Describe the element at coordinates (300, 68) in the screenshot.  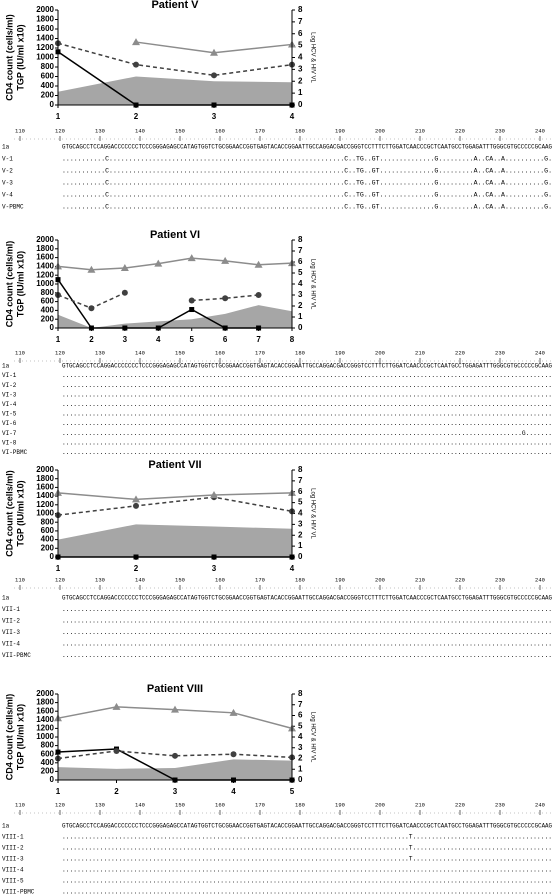
I see `y2-tick-label: 3` at that location.